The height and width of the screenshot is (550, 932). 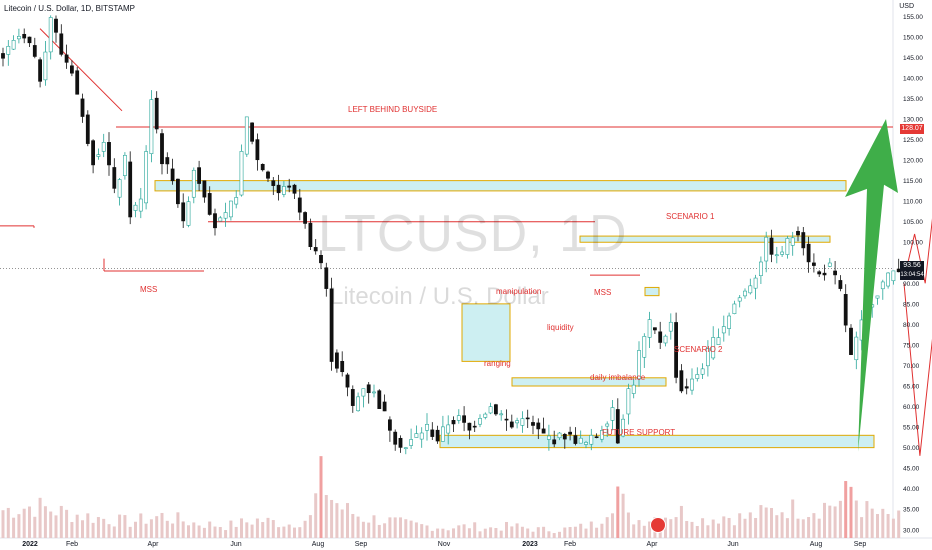 What do you see at coordinates (911, 407) in the screenshot?
I see `price-tick-label: 60.00` at bounding box center [911, 407].